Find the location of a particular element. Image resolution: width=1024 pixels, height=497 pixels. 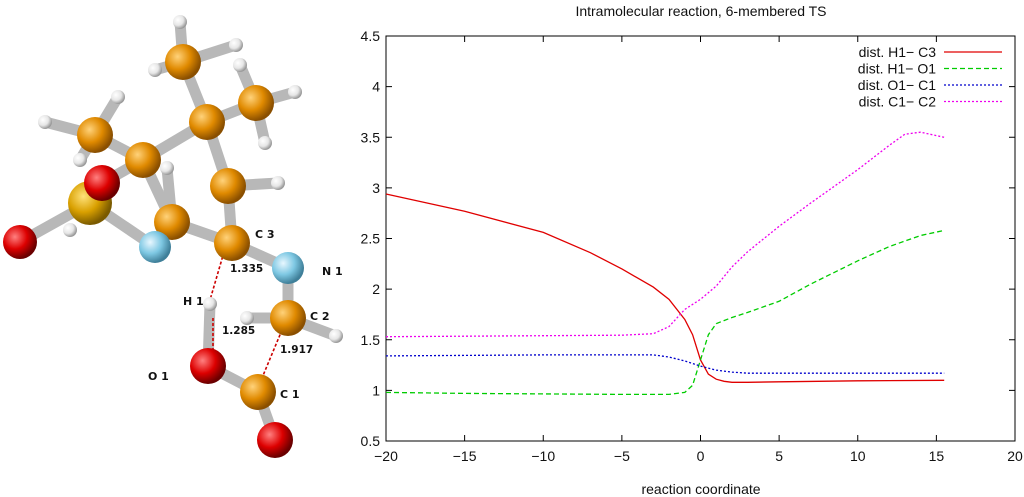

y-tick-label: 1.5 is located at coordinates (371, 340).